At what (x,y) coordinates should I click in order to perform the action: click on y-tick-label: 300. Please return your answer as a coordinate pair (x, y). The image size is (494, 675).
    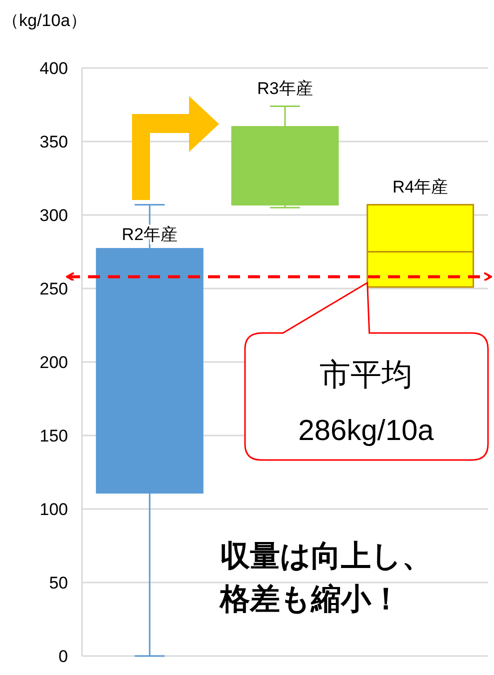
    Looking at the image, I should click on (54, 215).